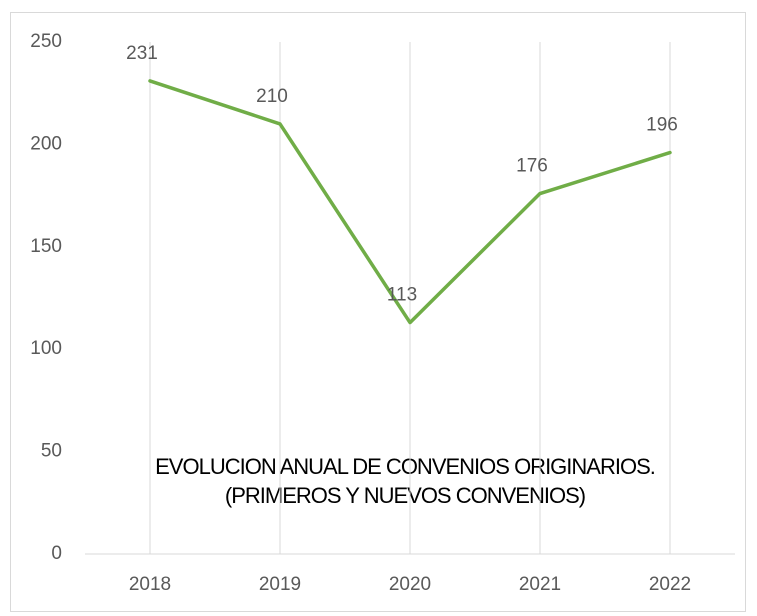 The width and height of the screenshot is (757, 616). What do you see at coordinates (402, 295) in the screenshot?
I see `data-label: 113` at bounding box center [402, 295].